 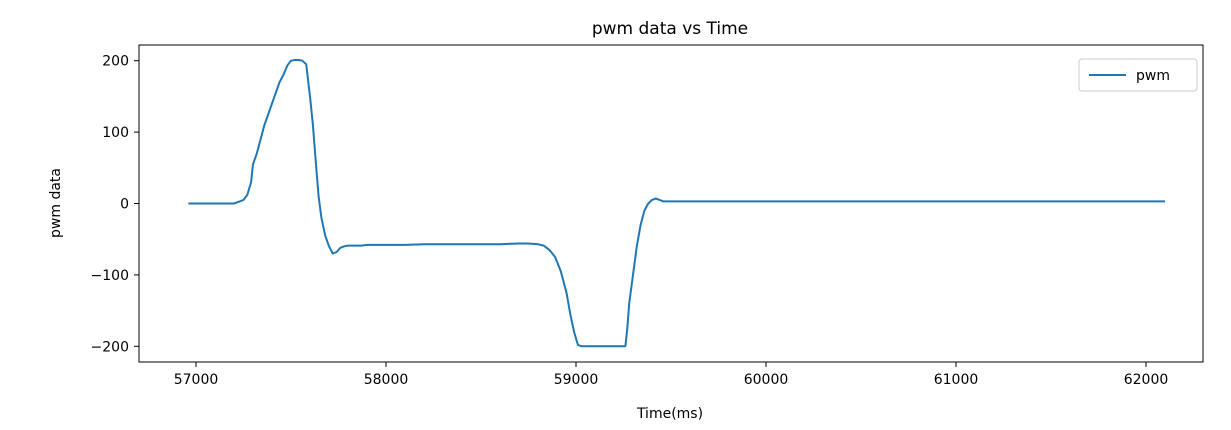 I want to click on y-tick-label: −200, so click(x=110, y=347).